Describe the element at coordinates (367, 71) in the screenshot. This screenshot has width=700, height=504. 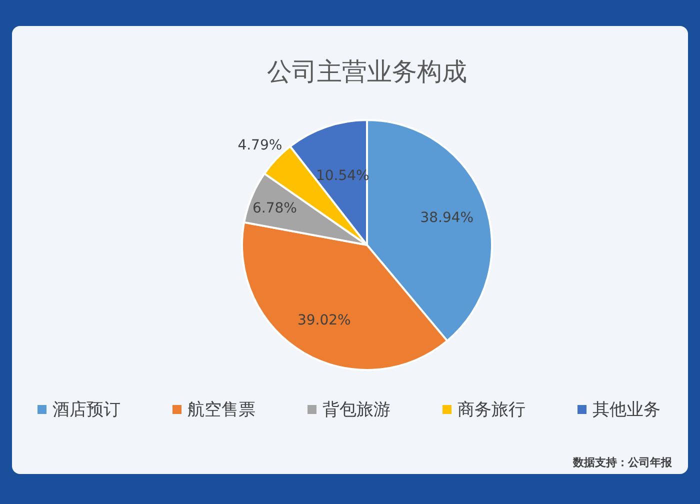
I see `chart-title: 公司主营业务构成` at that location.